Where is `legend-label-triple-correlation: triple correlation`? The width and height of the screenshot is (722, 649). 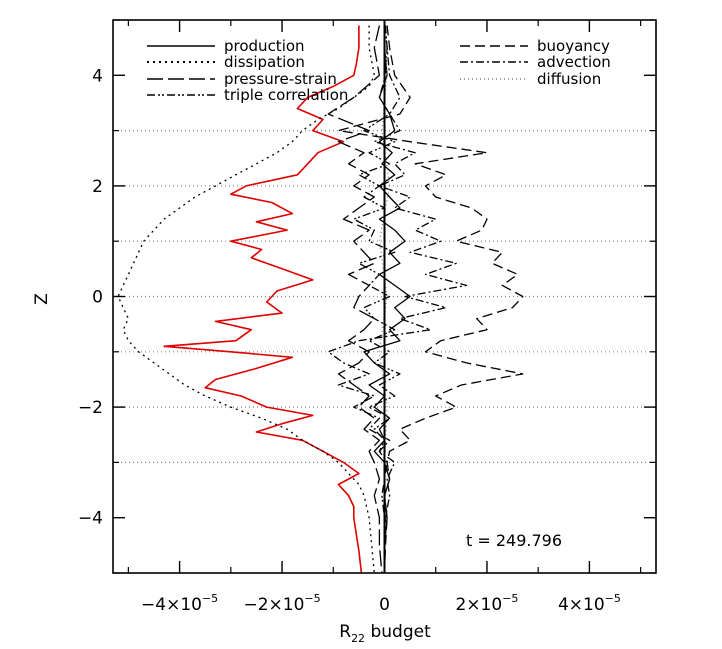 legend-label-triple-correlation: triple correlation is located at coordinates (286, 95).